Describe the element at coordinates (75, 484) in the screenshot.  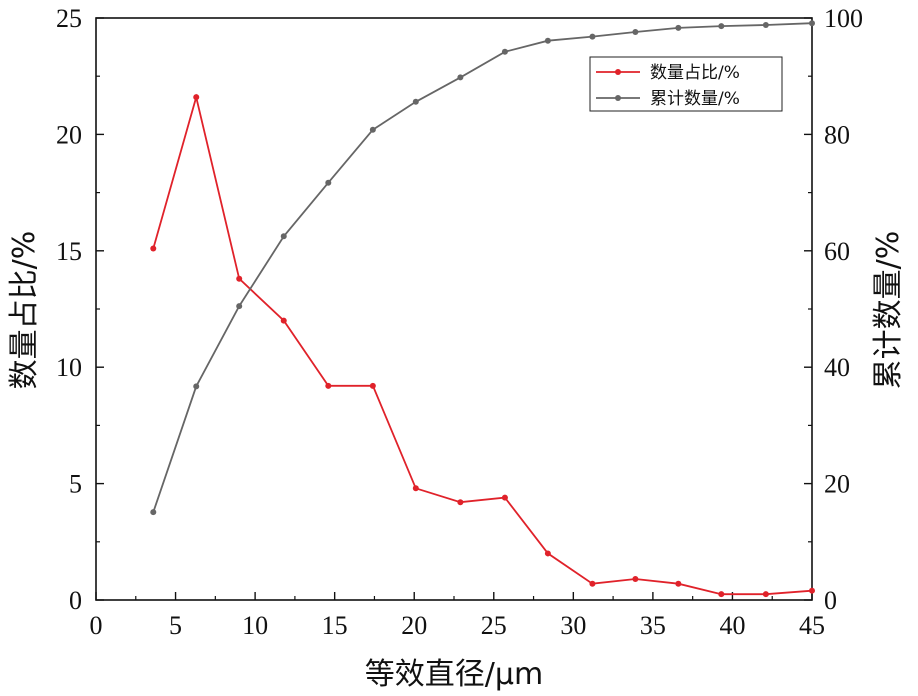
I see `y-left-tick-label: 5` at that location.